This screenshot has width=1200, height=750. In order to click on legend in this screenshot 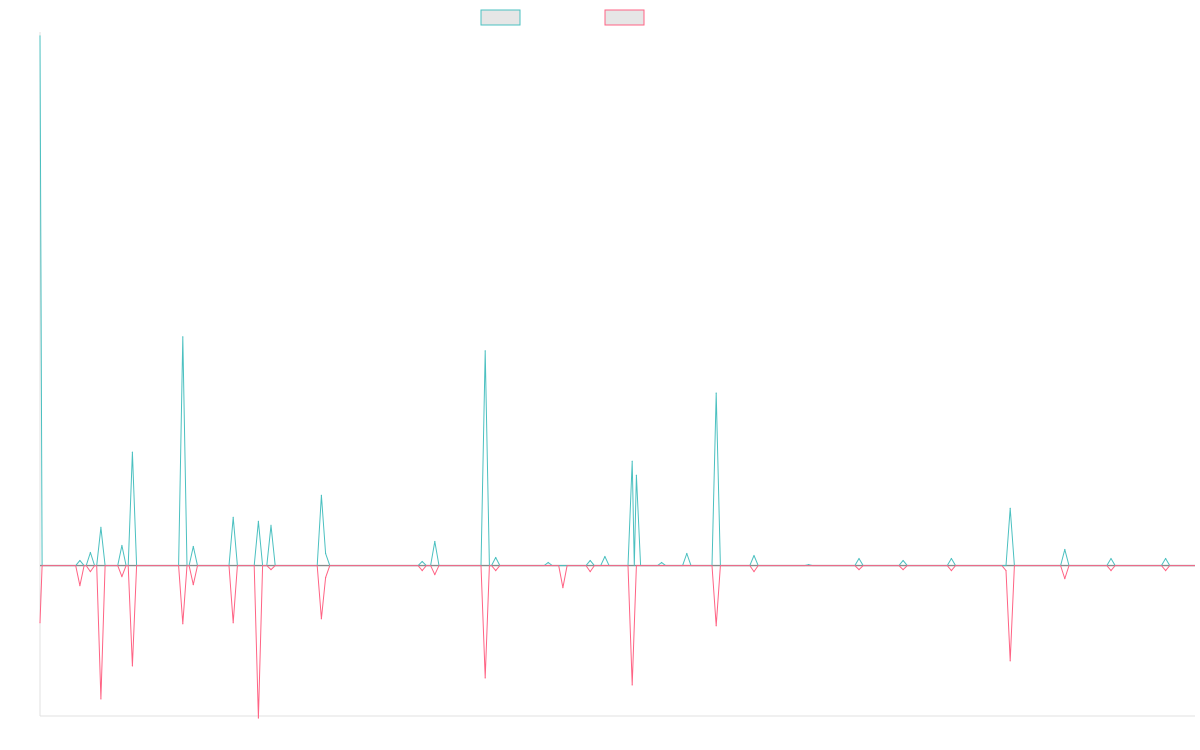, I will do `click(562, 17)`.